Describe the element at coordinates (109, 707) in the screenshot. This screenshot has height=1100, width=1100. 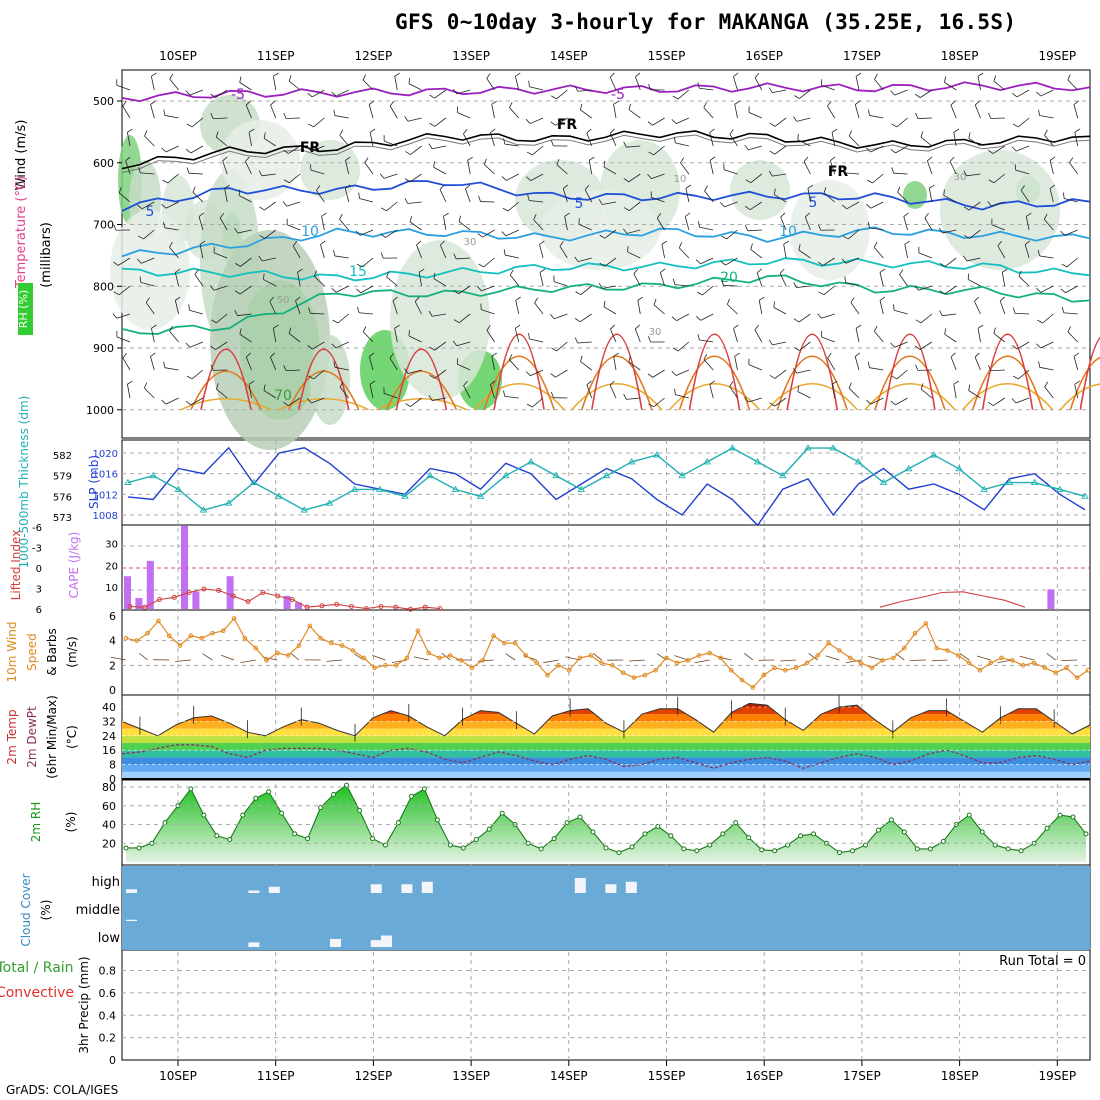
I see `temp-tick-label: 40` at that location.